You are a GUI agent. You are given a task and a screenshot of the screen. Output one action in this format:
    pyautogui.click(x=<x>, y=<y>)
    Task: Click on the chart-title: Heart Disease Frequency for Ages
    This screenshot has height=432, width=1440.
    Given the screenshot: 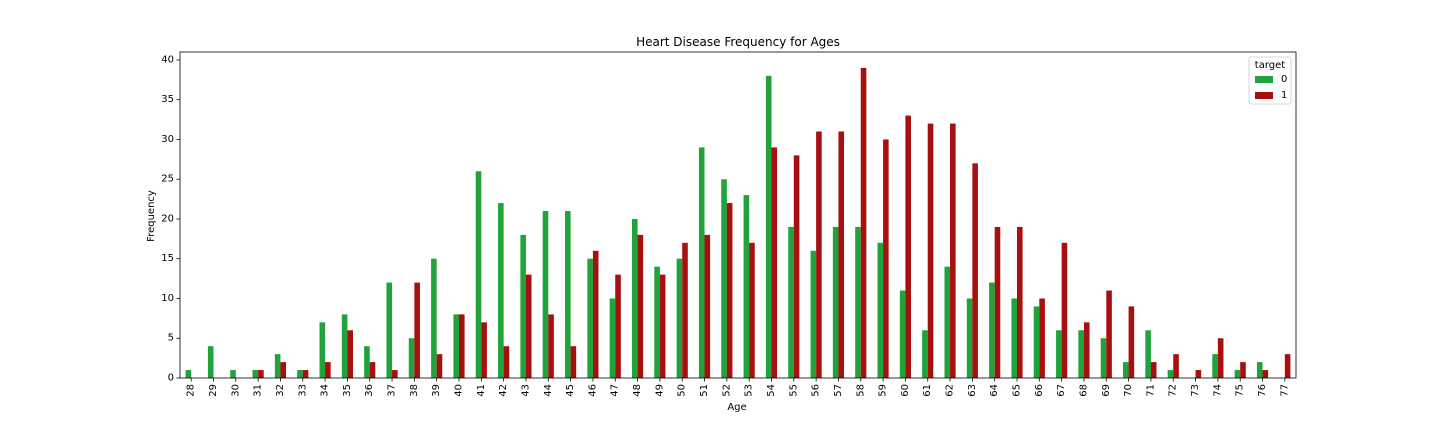 What is the action you would take?
    pyautogui.click(x=738, y=42)
    